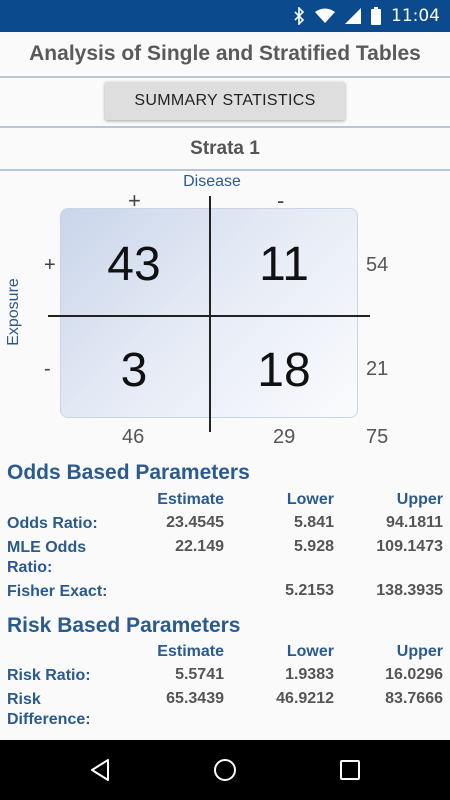 The width and height of the screenshot is (450, 800). Describe the element at coordinates (310, 499) in the screenshot. I see `odds-lower-header: Lower` at that location.